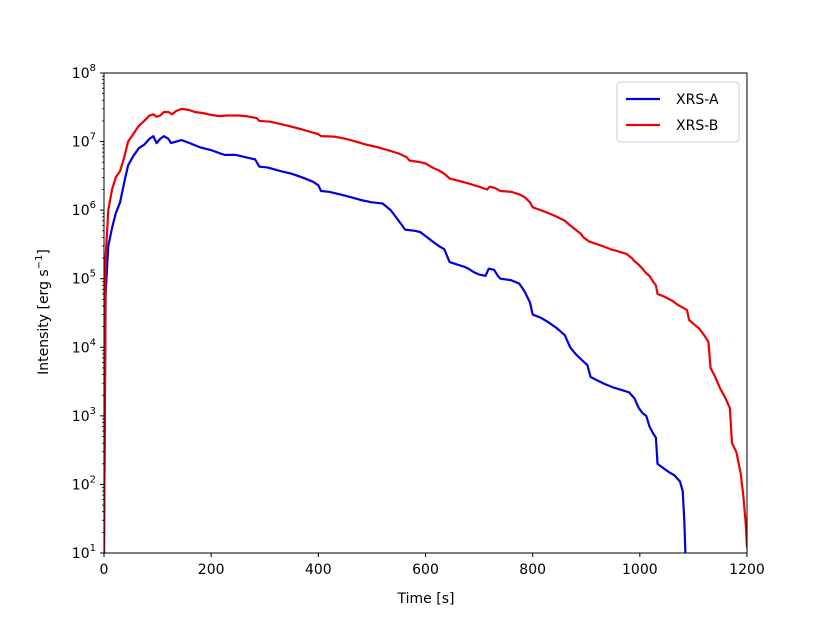 The width and height of the screenshot is (830, 622). What do you see at coordinates (84, 552) in the screenshot?
I see `y-tick-label: 10¹` at bounding box center [84, 552].